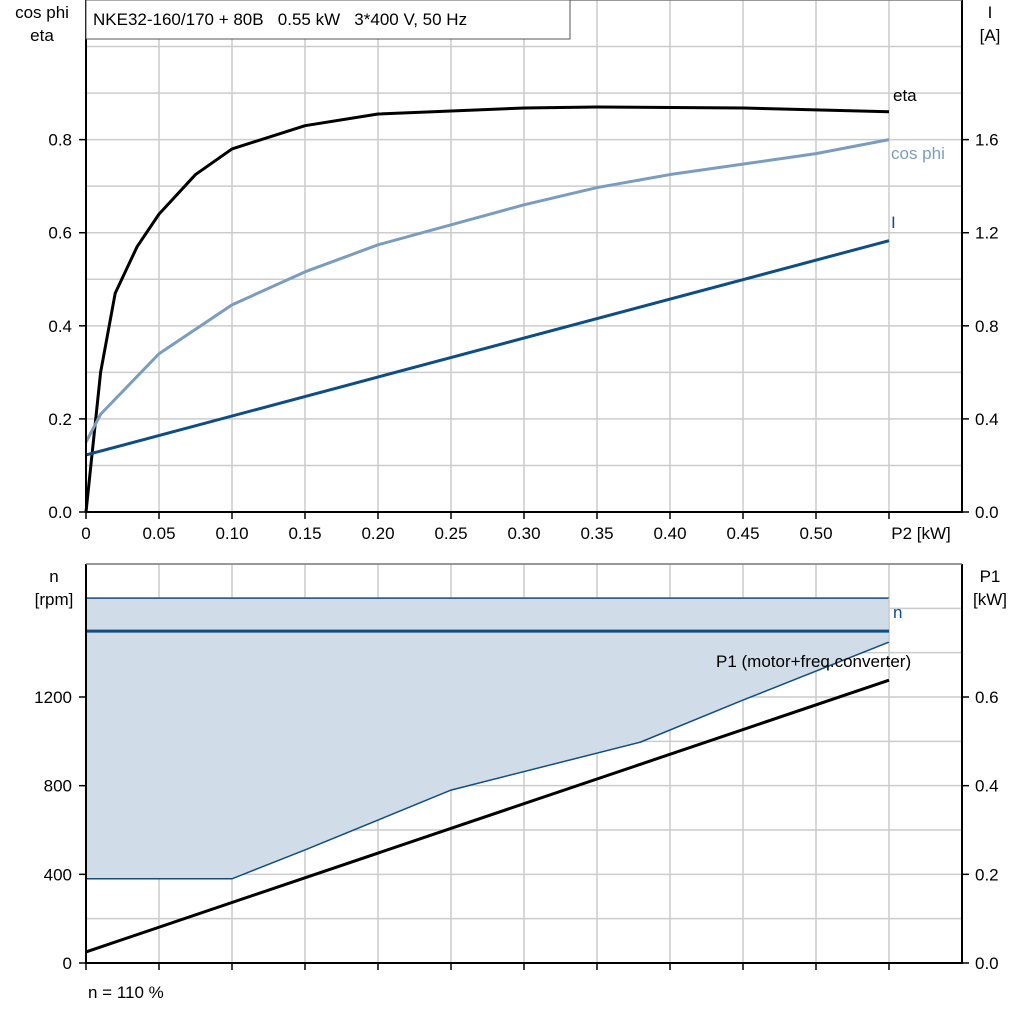 Image resolution: width=1024 pixels, height=1024 pixels. What do you see at coordinates (60, 140) in the screenshot?
I see `y-tick-label-left: 0.8` at bounding box center [60, 140].